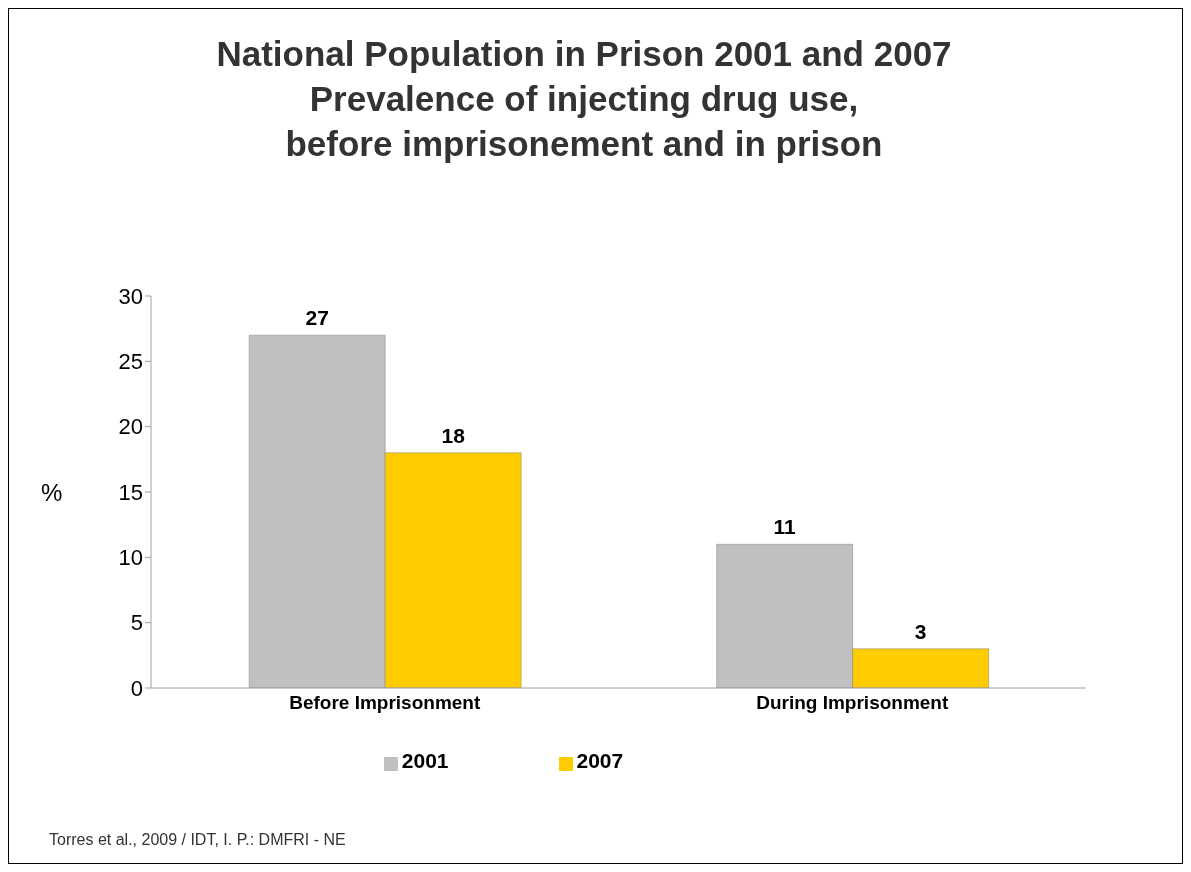  Describe the element at coordinates (130, 296) in the screenshot. I see `y-tick-label: 30` at that location.